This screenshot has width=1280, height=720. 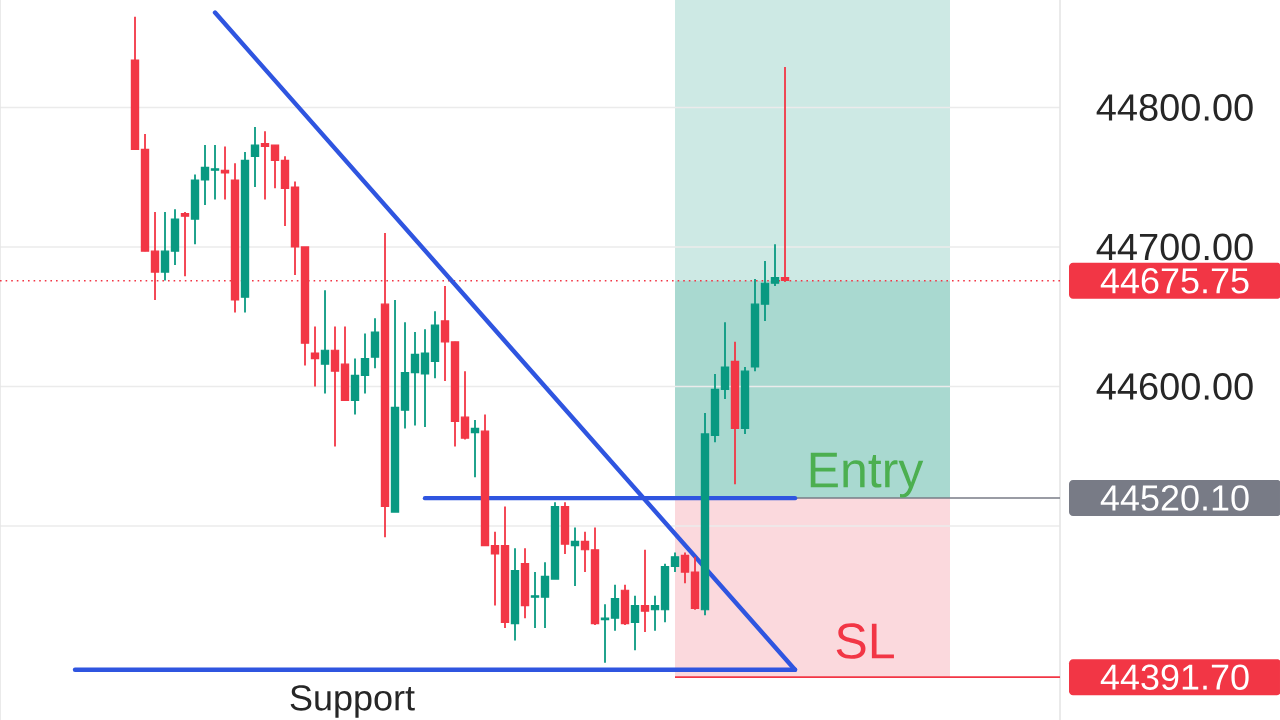 What do you see at coordinates (1174, 107) in the screenshot?
I see `y-tick-label: 44800.00` at bounding box center [1174, 107].